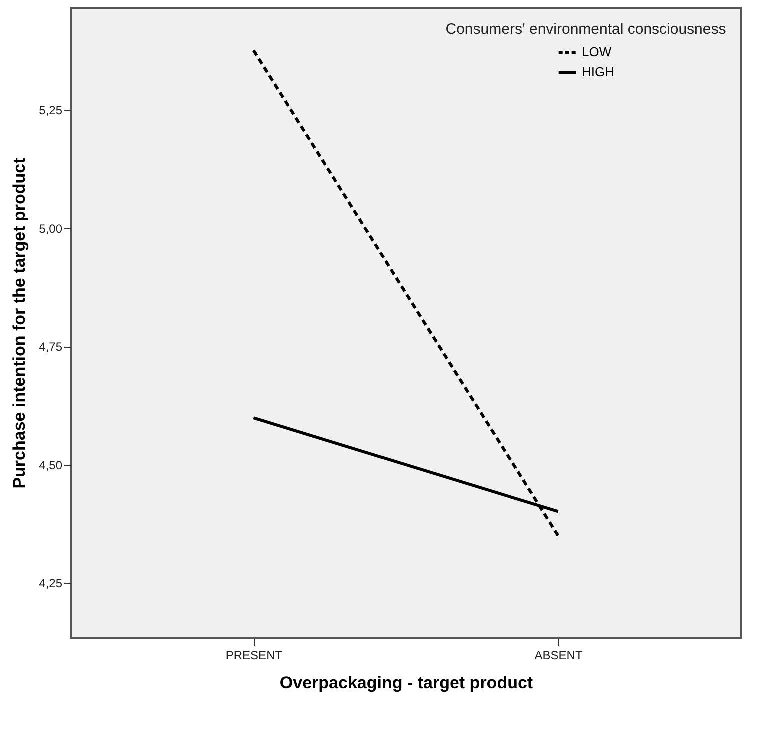  Describe the element at coordinates (51, 229) in the screenshot. I see `y-tick-label: 5,00` at that location.